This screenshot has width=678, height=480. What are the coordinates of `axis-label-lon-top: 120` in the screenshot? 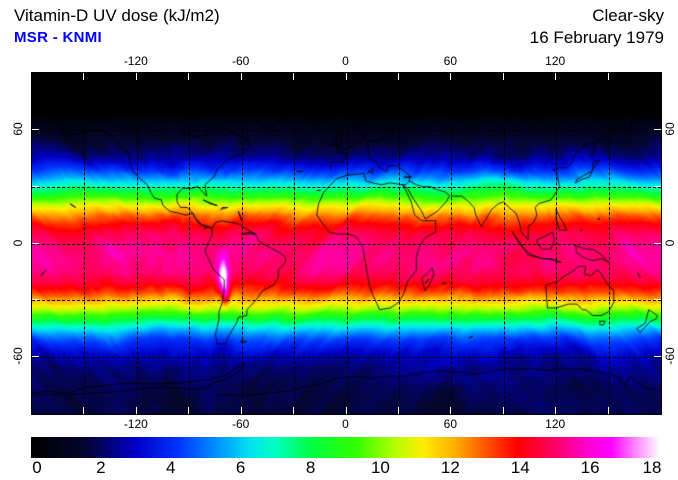 It's located at (555, 61).